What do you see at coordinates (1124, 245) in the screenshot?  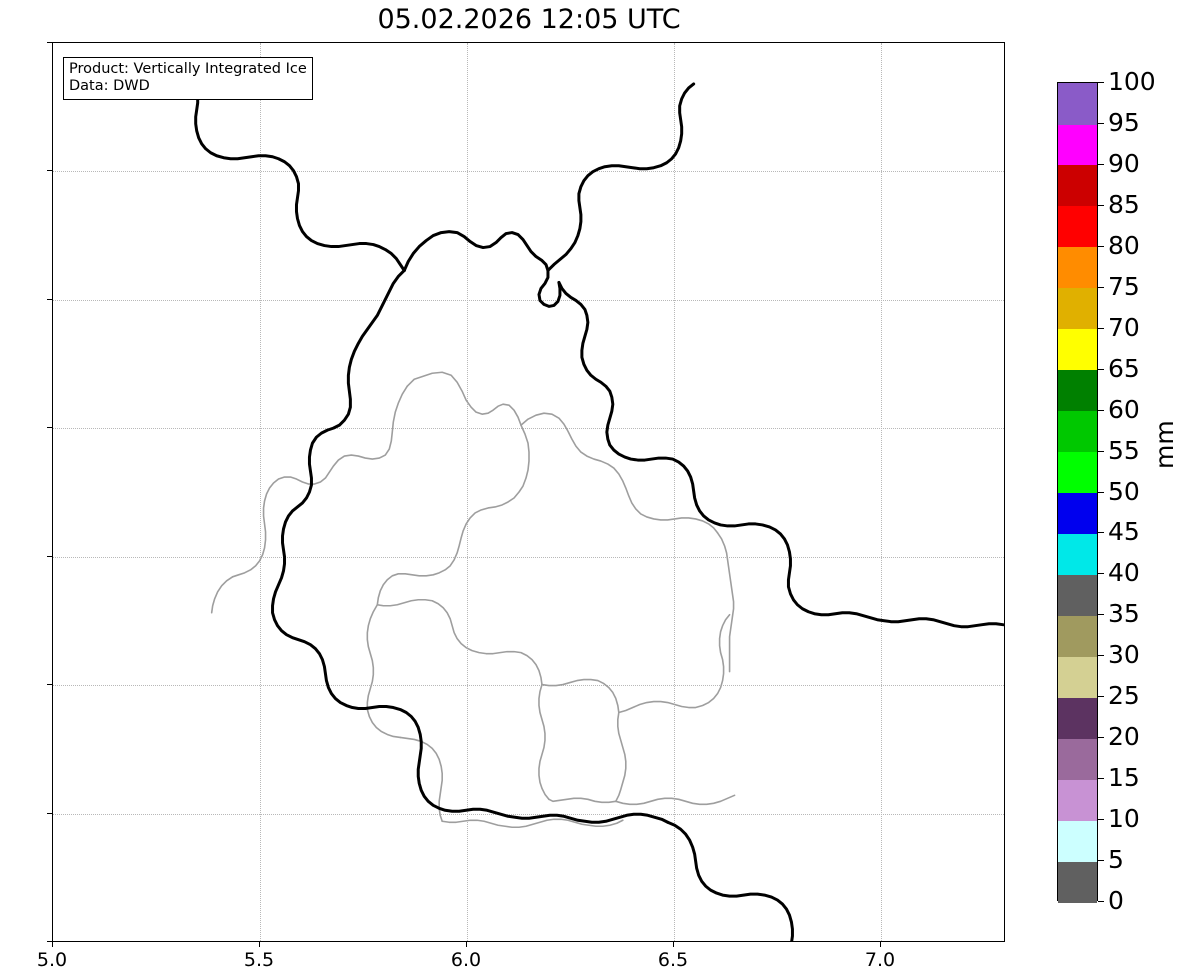 I see `colorbar-tick-label: 80` at bounding box center [1124, 245].